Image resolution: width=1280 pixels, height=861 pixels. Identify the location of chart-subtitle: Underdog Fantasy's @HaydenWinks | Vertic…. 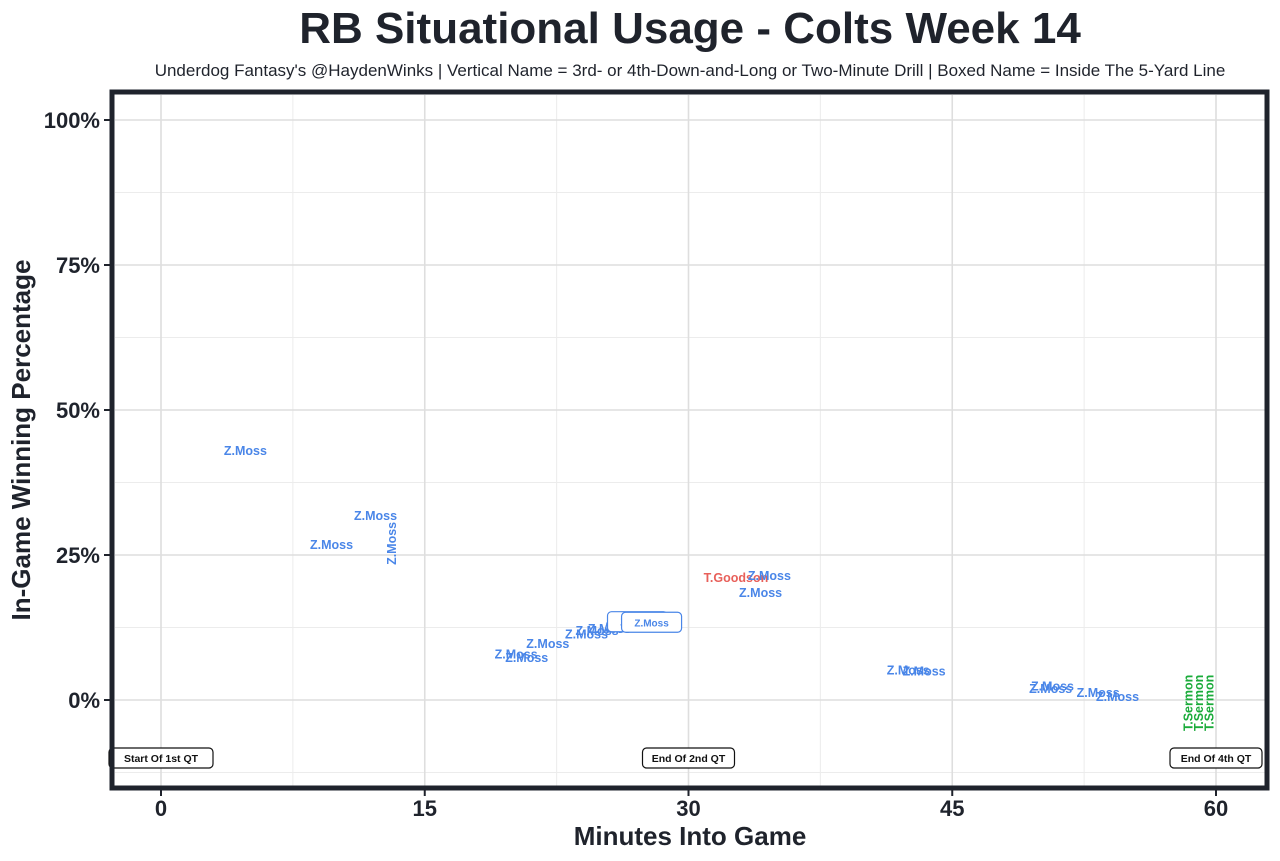
(690, 70).